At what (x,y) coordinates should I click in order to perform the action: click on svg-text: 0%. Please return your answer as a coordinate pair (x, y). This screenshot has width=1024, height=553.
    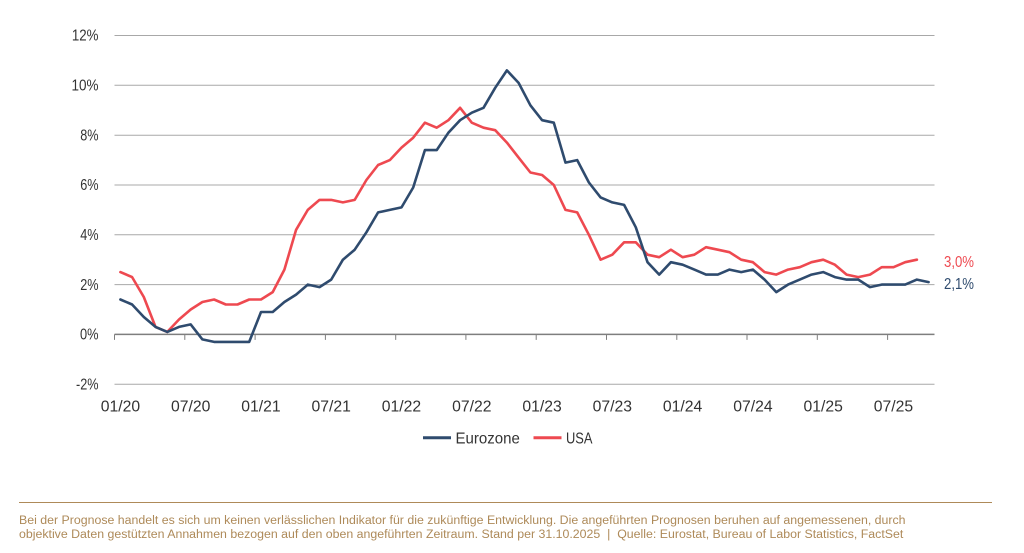
    Looking at the image, I should click on (89, 335).